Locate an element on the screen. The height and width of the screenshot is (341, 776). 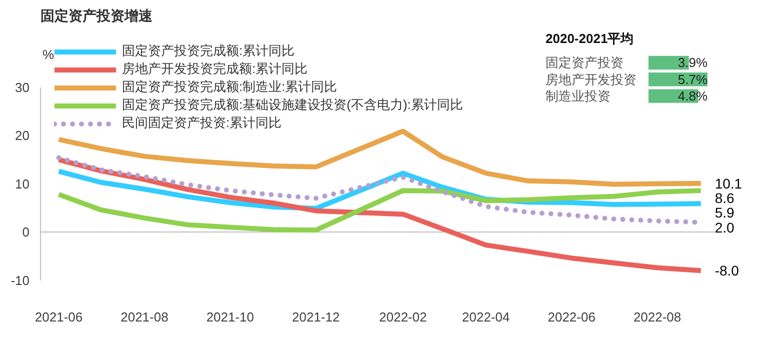
data-label: 10.1 is located at coordinates (728, 183).